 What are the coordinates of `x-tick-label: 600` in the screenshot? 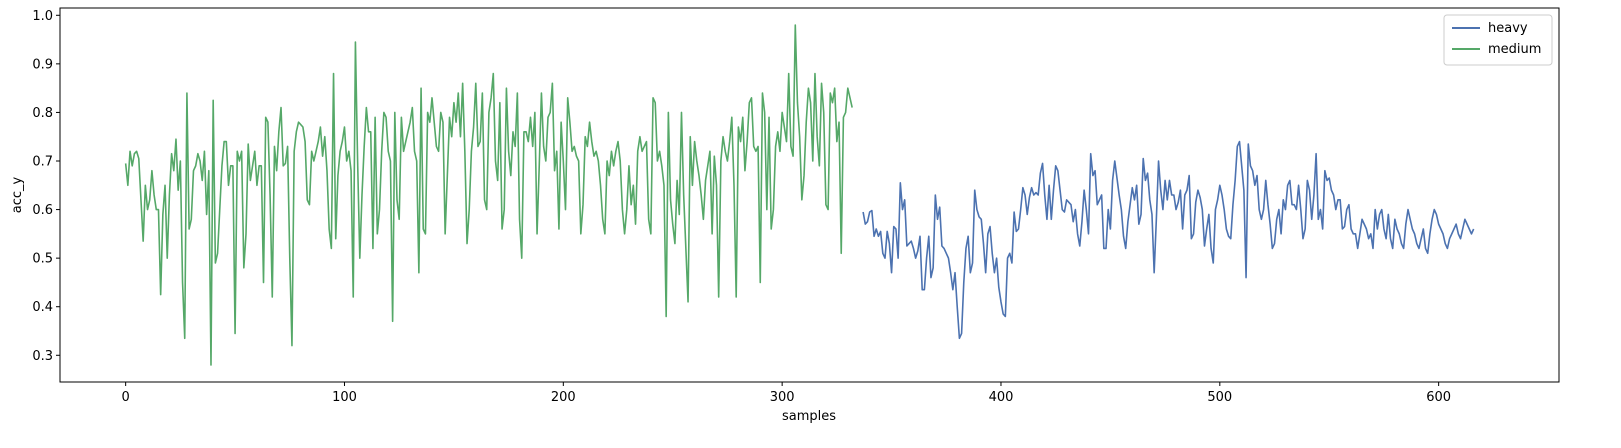 It's located at (1438, 397).